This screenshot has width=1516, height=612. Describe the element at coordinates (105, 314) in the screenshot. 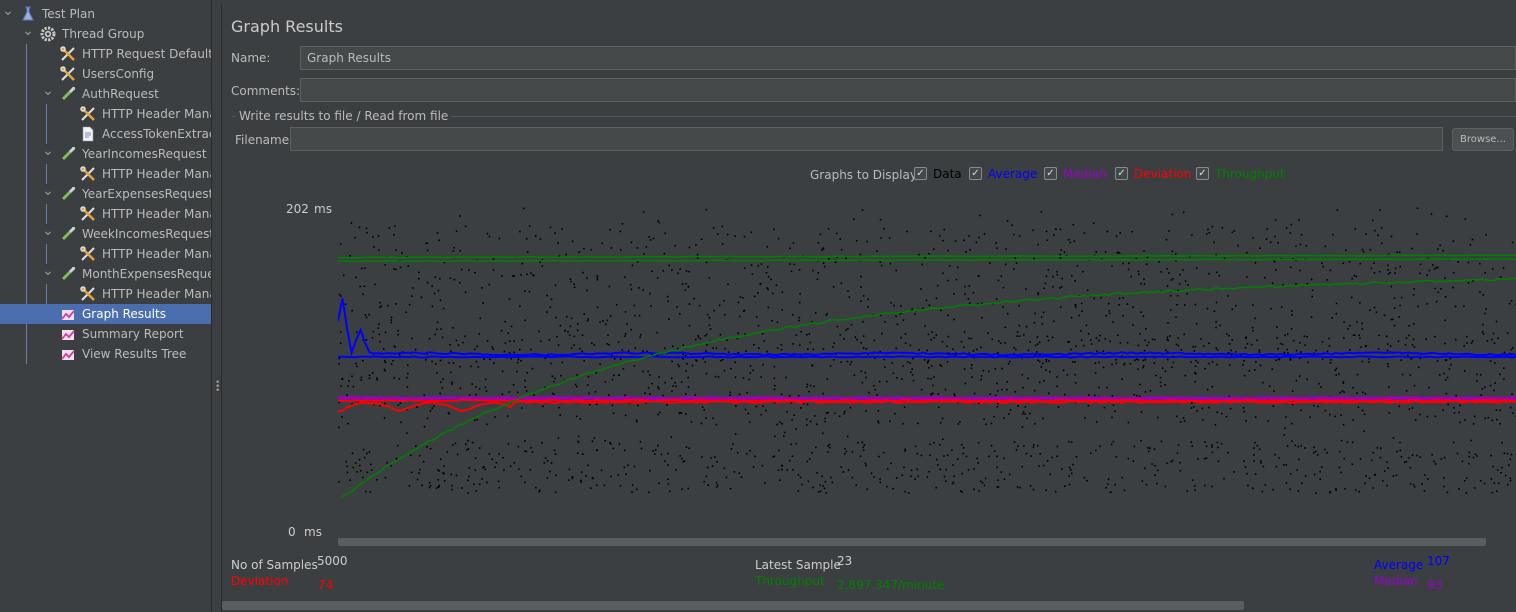

I see `tree-item: Graph Results` at that location.